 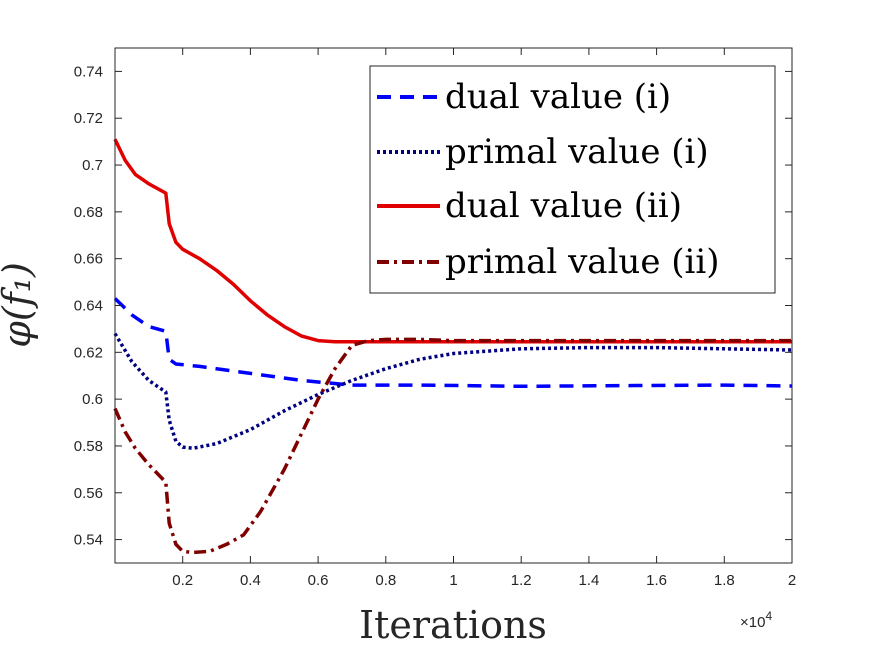 What do you see at coordinates (88, 540) in the screenshot?
I see `y-tick-label: 0.54` at bounding box center [88, 540].